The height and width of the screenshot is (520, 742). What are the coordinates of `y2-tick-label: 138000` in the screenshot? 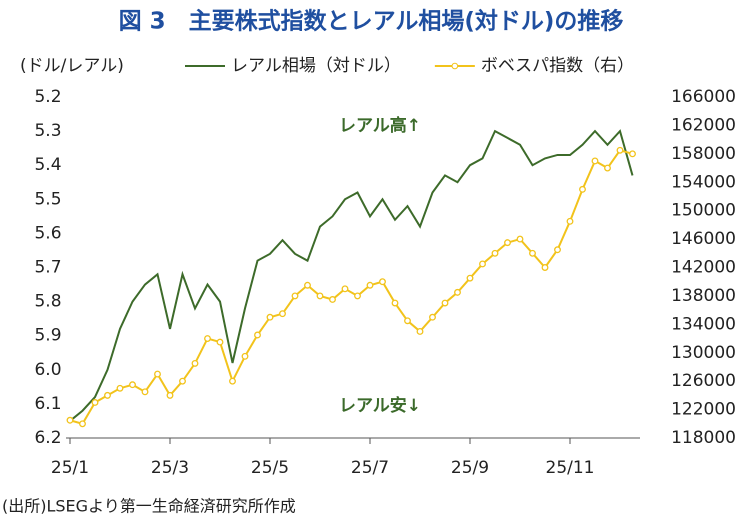 It's located at (703, 296).